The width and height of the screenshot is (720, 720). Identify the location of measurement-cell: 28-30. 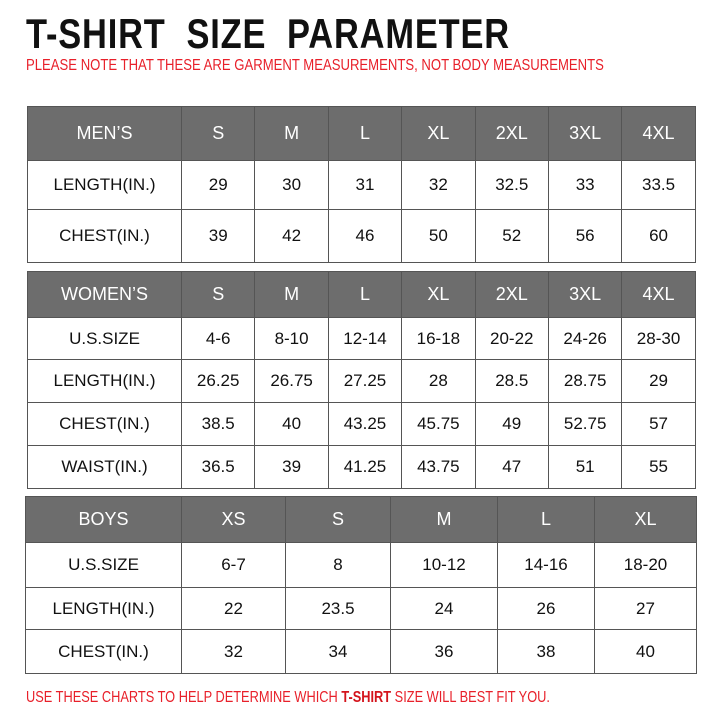
(658, 338).